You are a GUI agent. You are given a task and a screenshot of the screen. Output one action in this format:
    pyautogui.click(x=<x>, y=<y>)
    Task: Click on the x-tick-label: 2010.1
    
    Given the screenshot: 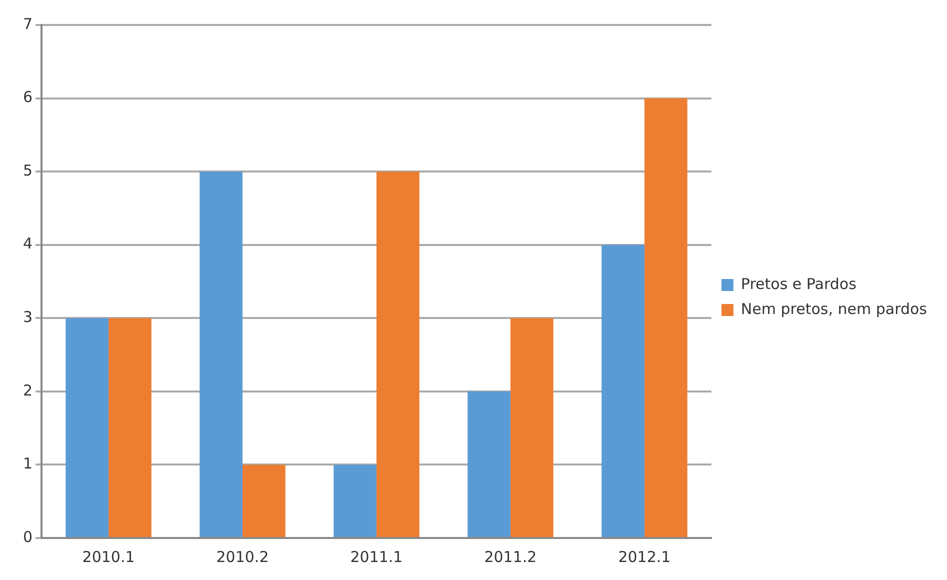 What is the action you would take?
    pyautogui.click(x=108, y=557)
    